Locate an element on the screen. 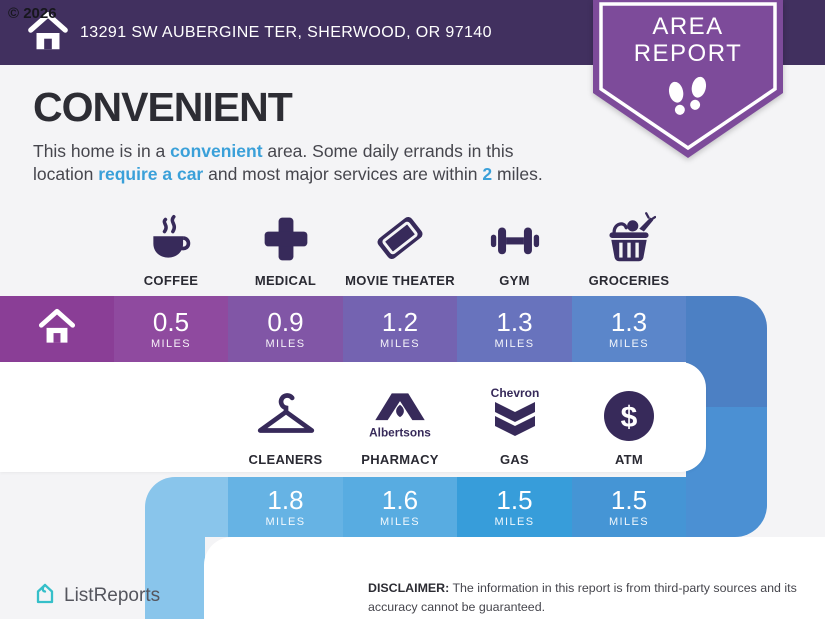 This screenshot has width=825, height=619. amenity-pharmacy: Albertsons PHARMACY is located at coordinates (400, 421).